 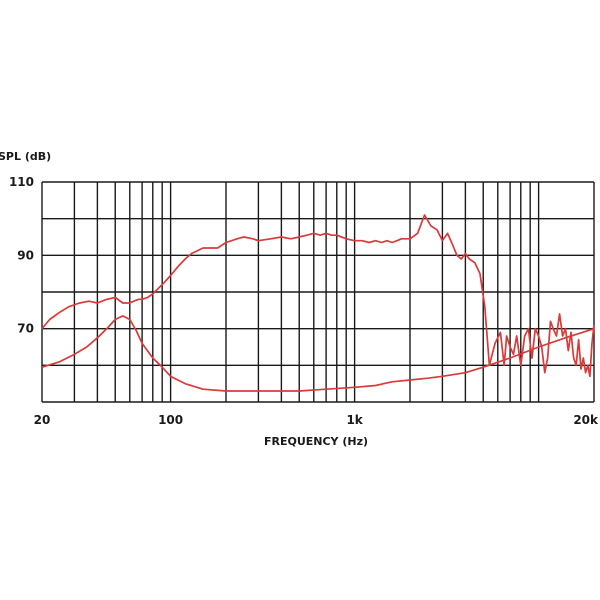 What do you see at coordinates (586, 420) in the screenshot?
I see `x-tick-label-20k: 20k` at bounding box center [586, 420].